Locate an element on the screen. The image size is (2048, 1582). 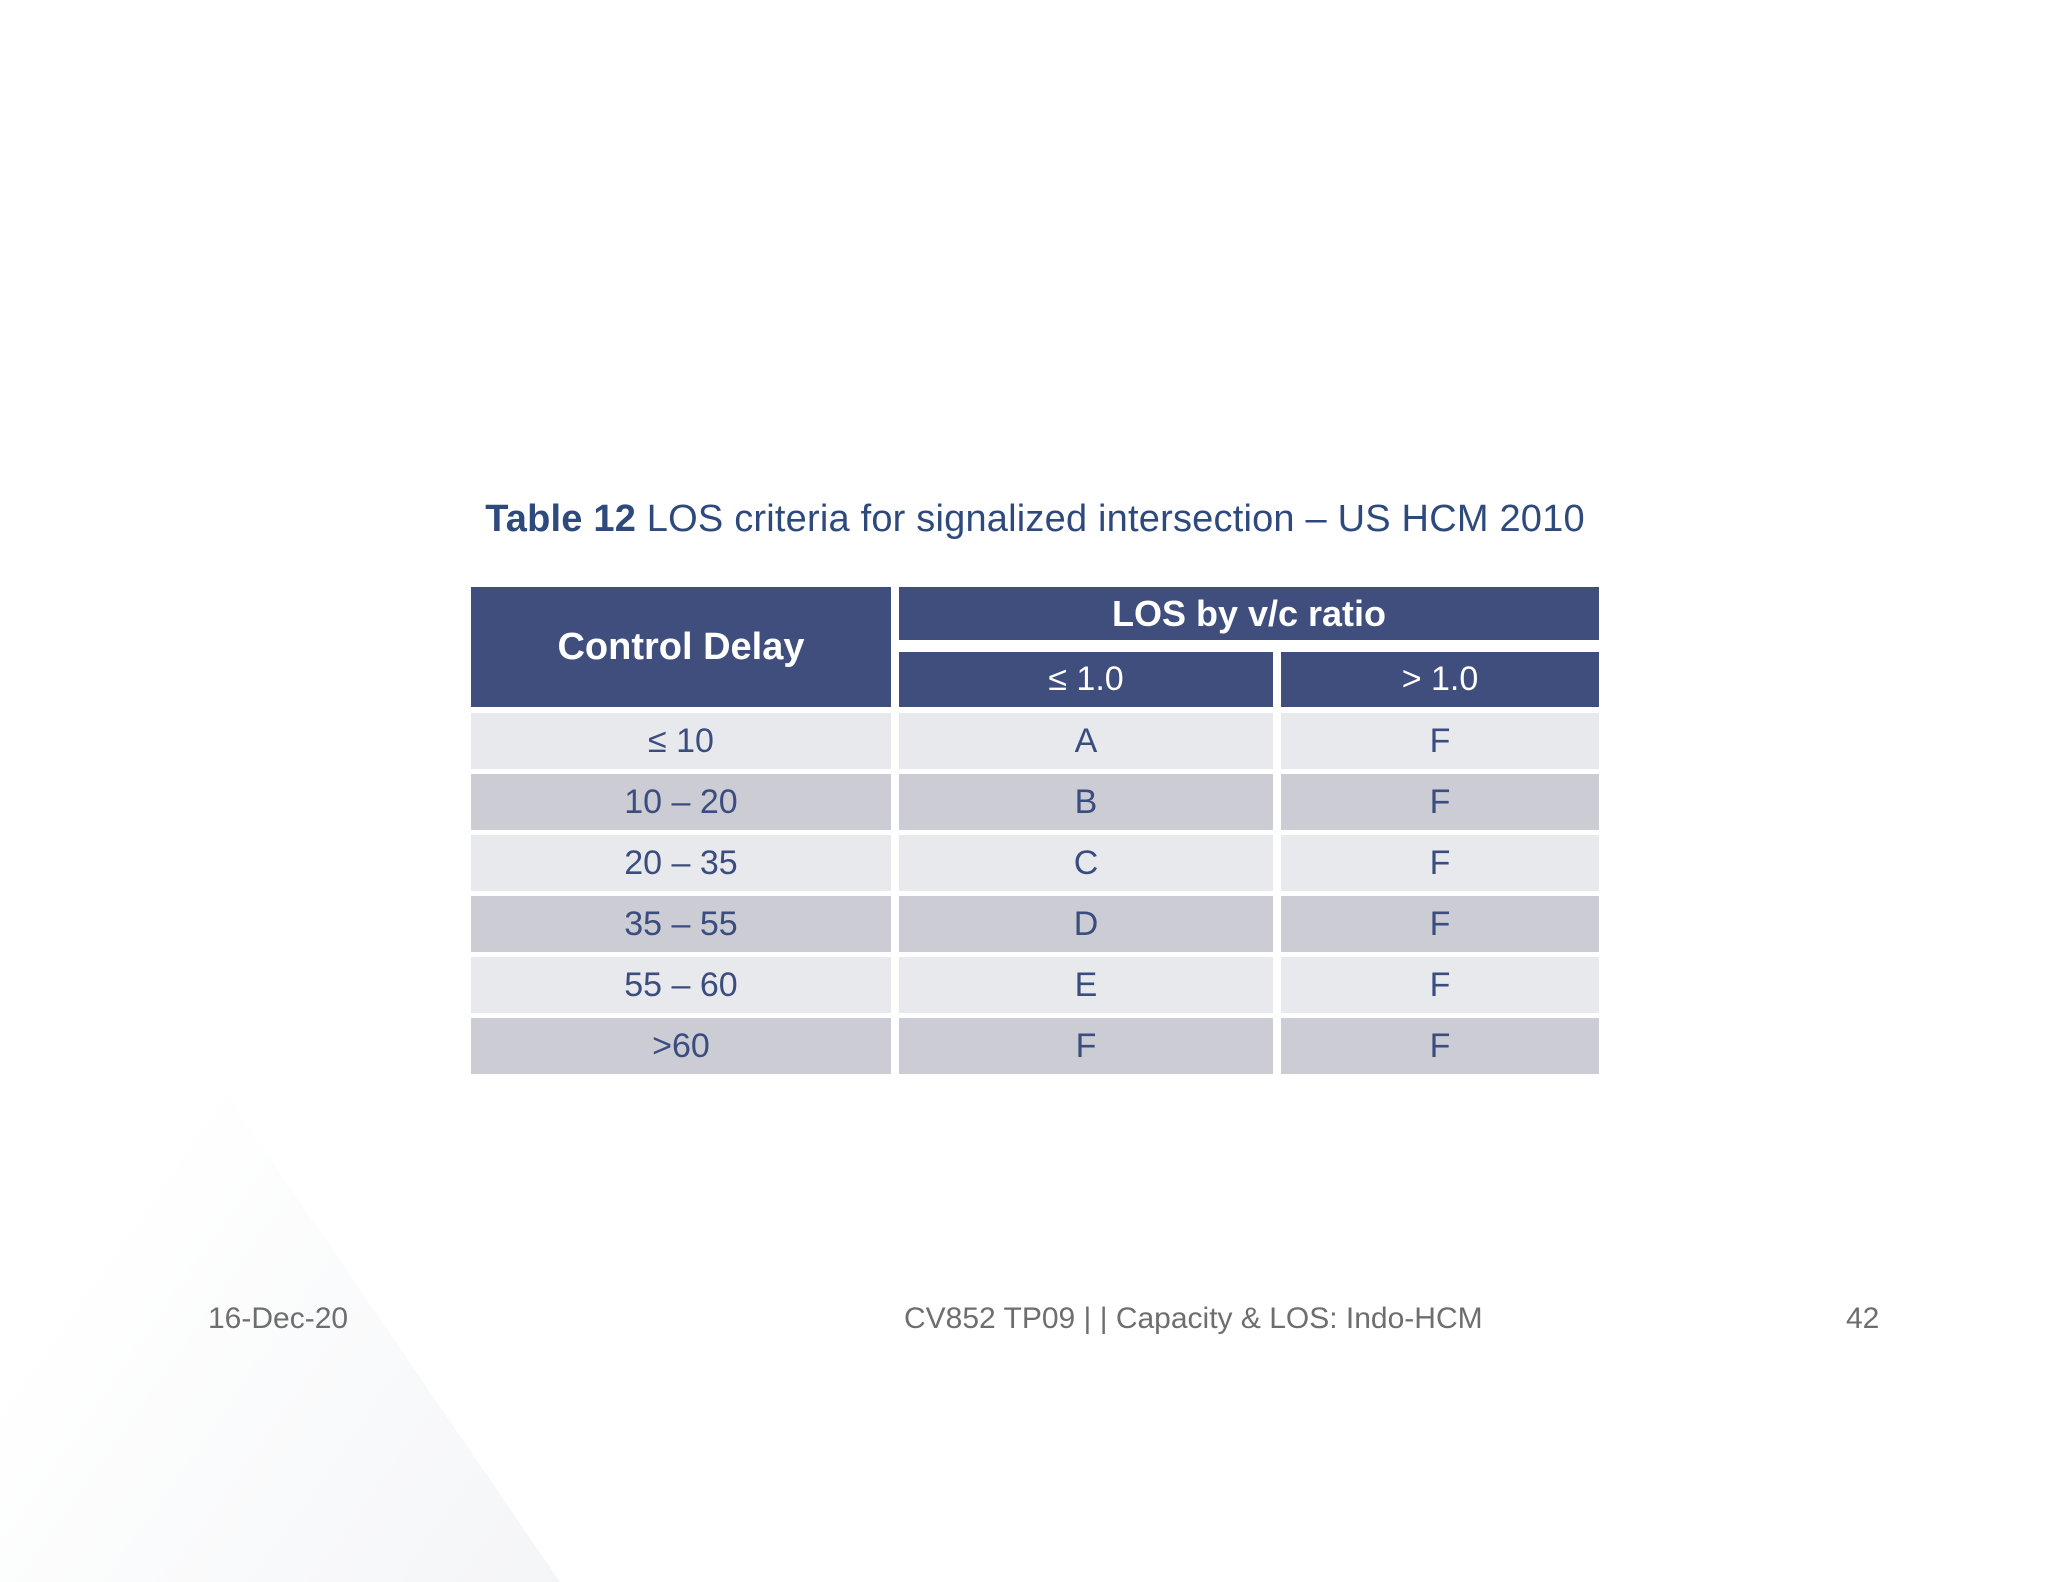
los-le-cell: C is located at coordinates (1086, 863).